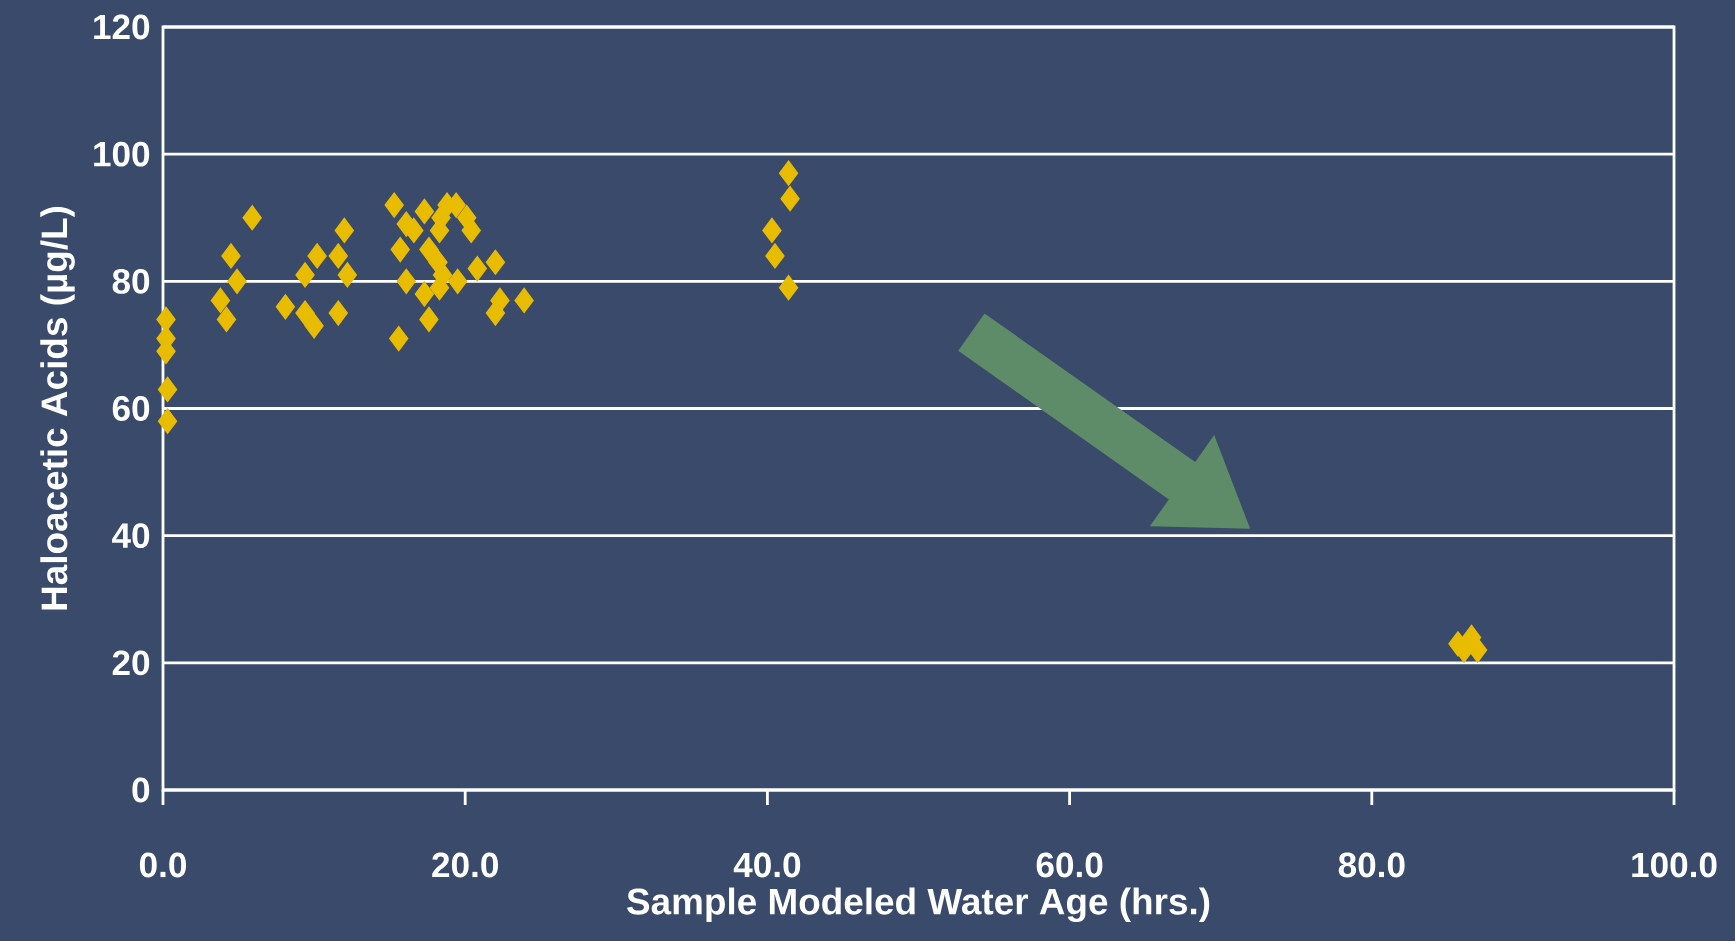 This screenshot has height=941, width=1735. What do you see at coordinates (163, 865) in the screenshot?
I see `x-tick-label: 0.0` at bounding box center [163, 865].